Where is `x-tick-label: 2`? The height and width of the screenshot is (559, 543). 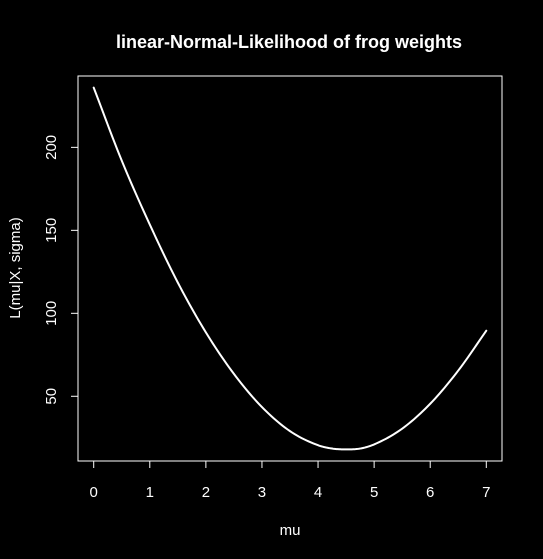
x-tick-label: 2 is located at coordinates (206, 492).